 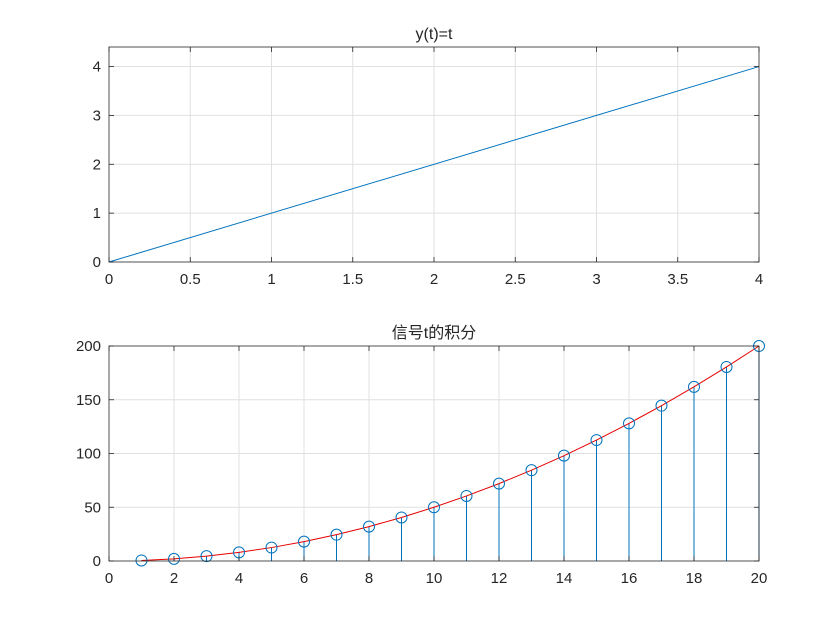 What do you see at coordinates (694, 578) in the screenshot?
I see `x-tick-label-bottom: 18` at bounding box center [694, 578].